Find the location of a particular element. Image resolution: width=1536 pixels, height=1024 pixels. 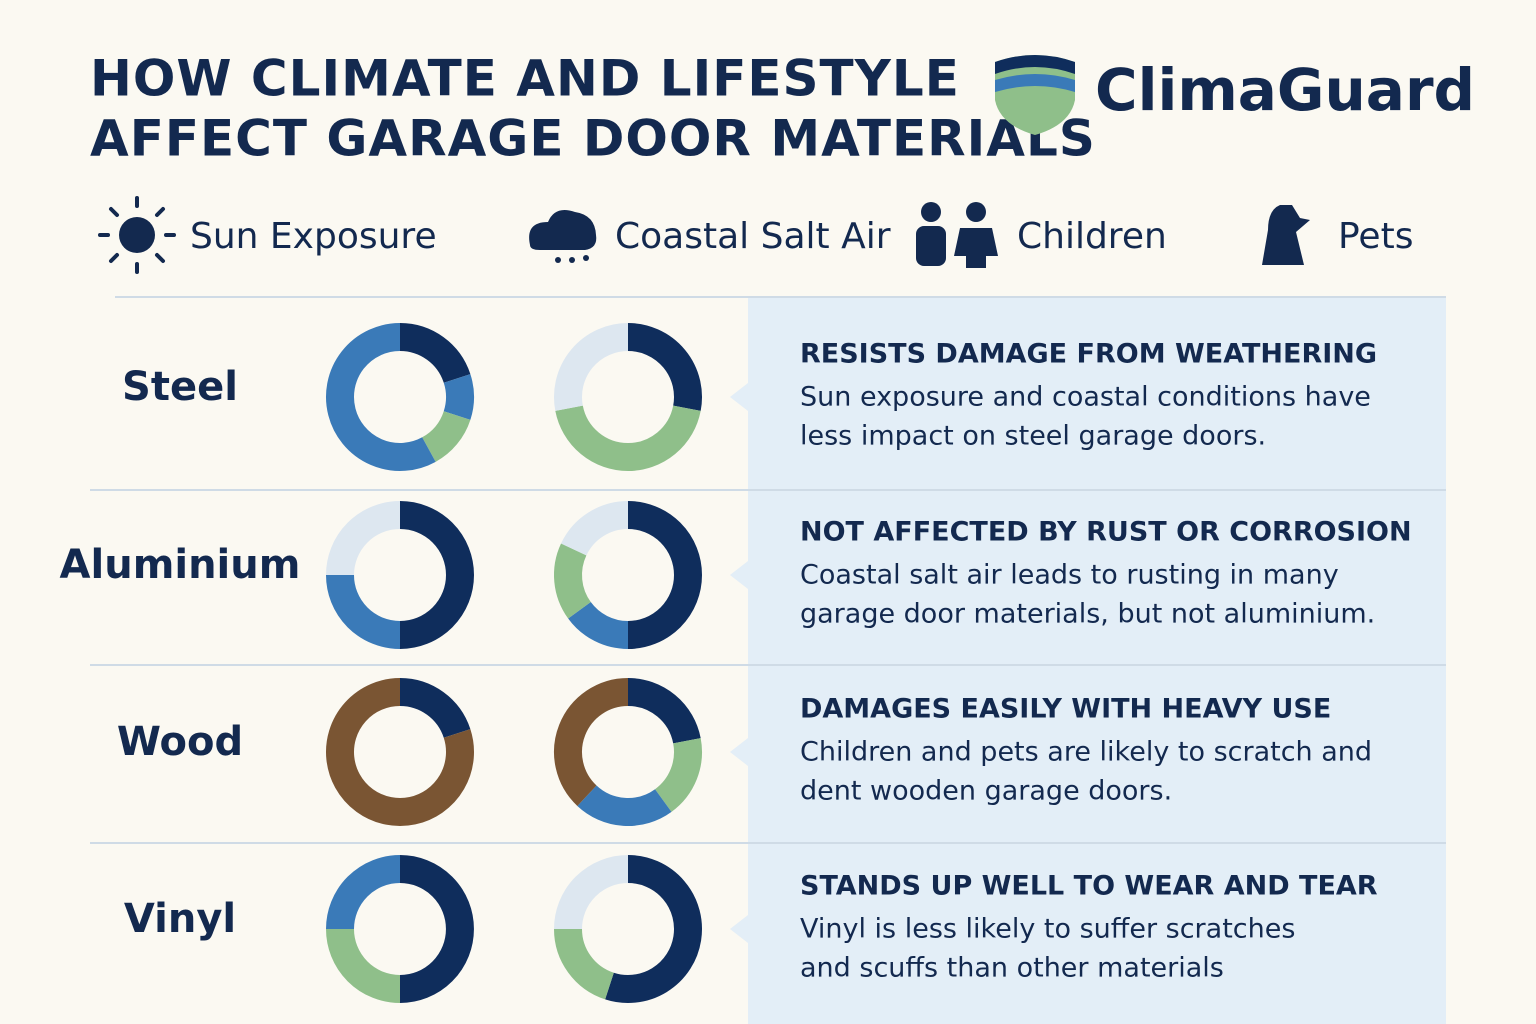

material-label: Steel is located at coordinates (180, 387).